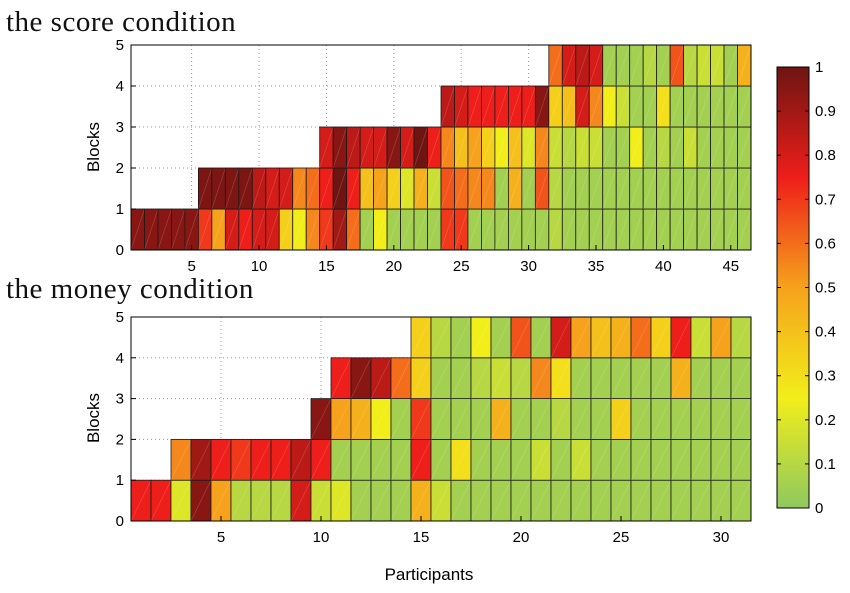 The width and height of the screenshot is (850, 593). I want to click on colorbar-tick-label: 1, so click(819, 67).